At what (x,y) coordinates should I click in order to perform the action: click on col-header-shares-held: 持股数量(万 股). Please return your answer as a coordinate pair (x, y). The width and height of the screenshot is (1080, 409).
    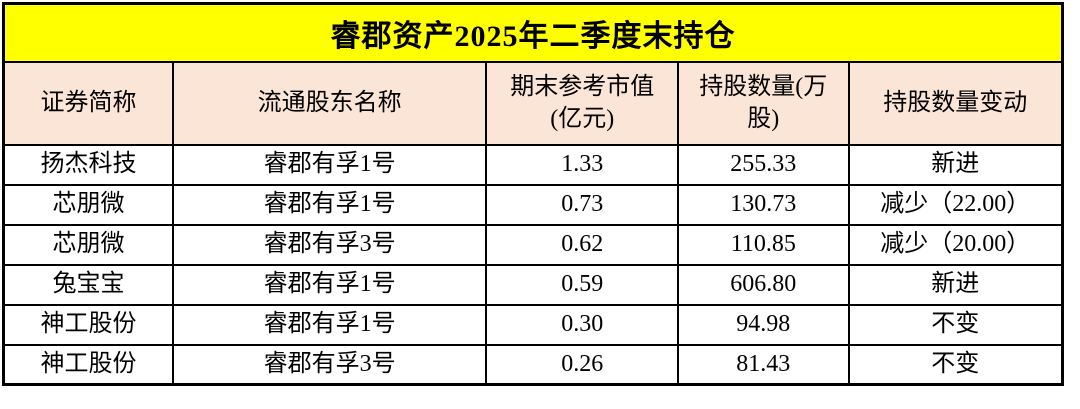
    Looking at the image, I should click on (763, 103).